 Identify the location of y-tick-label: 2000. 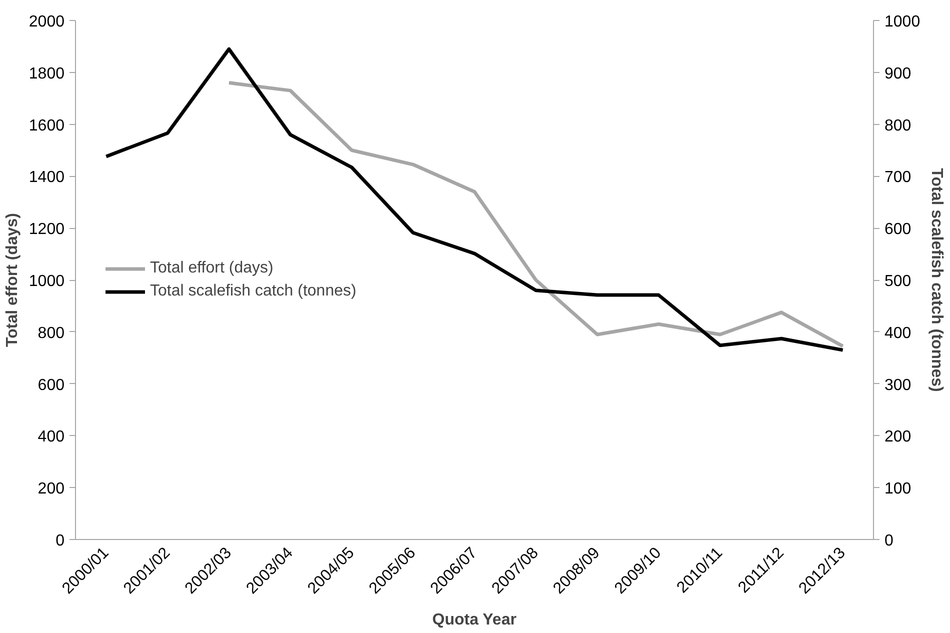
(46, 22).